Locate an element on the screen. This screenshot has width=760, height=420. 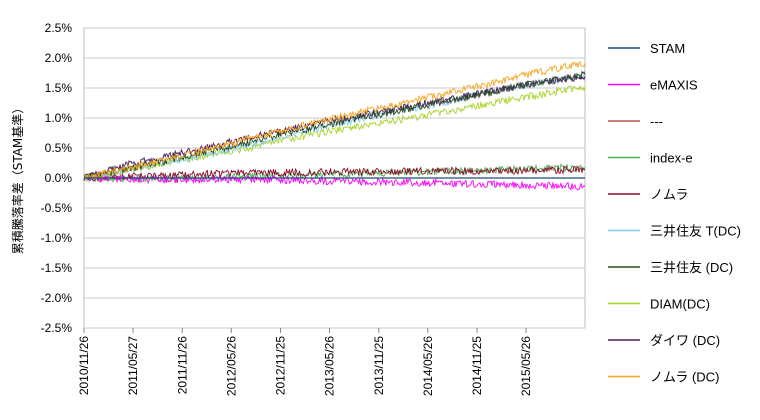
x-tick-label: 2010/11/26 is located at coordinates (84, 365).